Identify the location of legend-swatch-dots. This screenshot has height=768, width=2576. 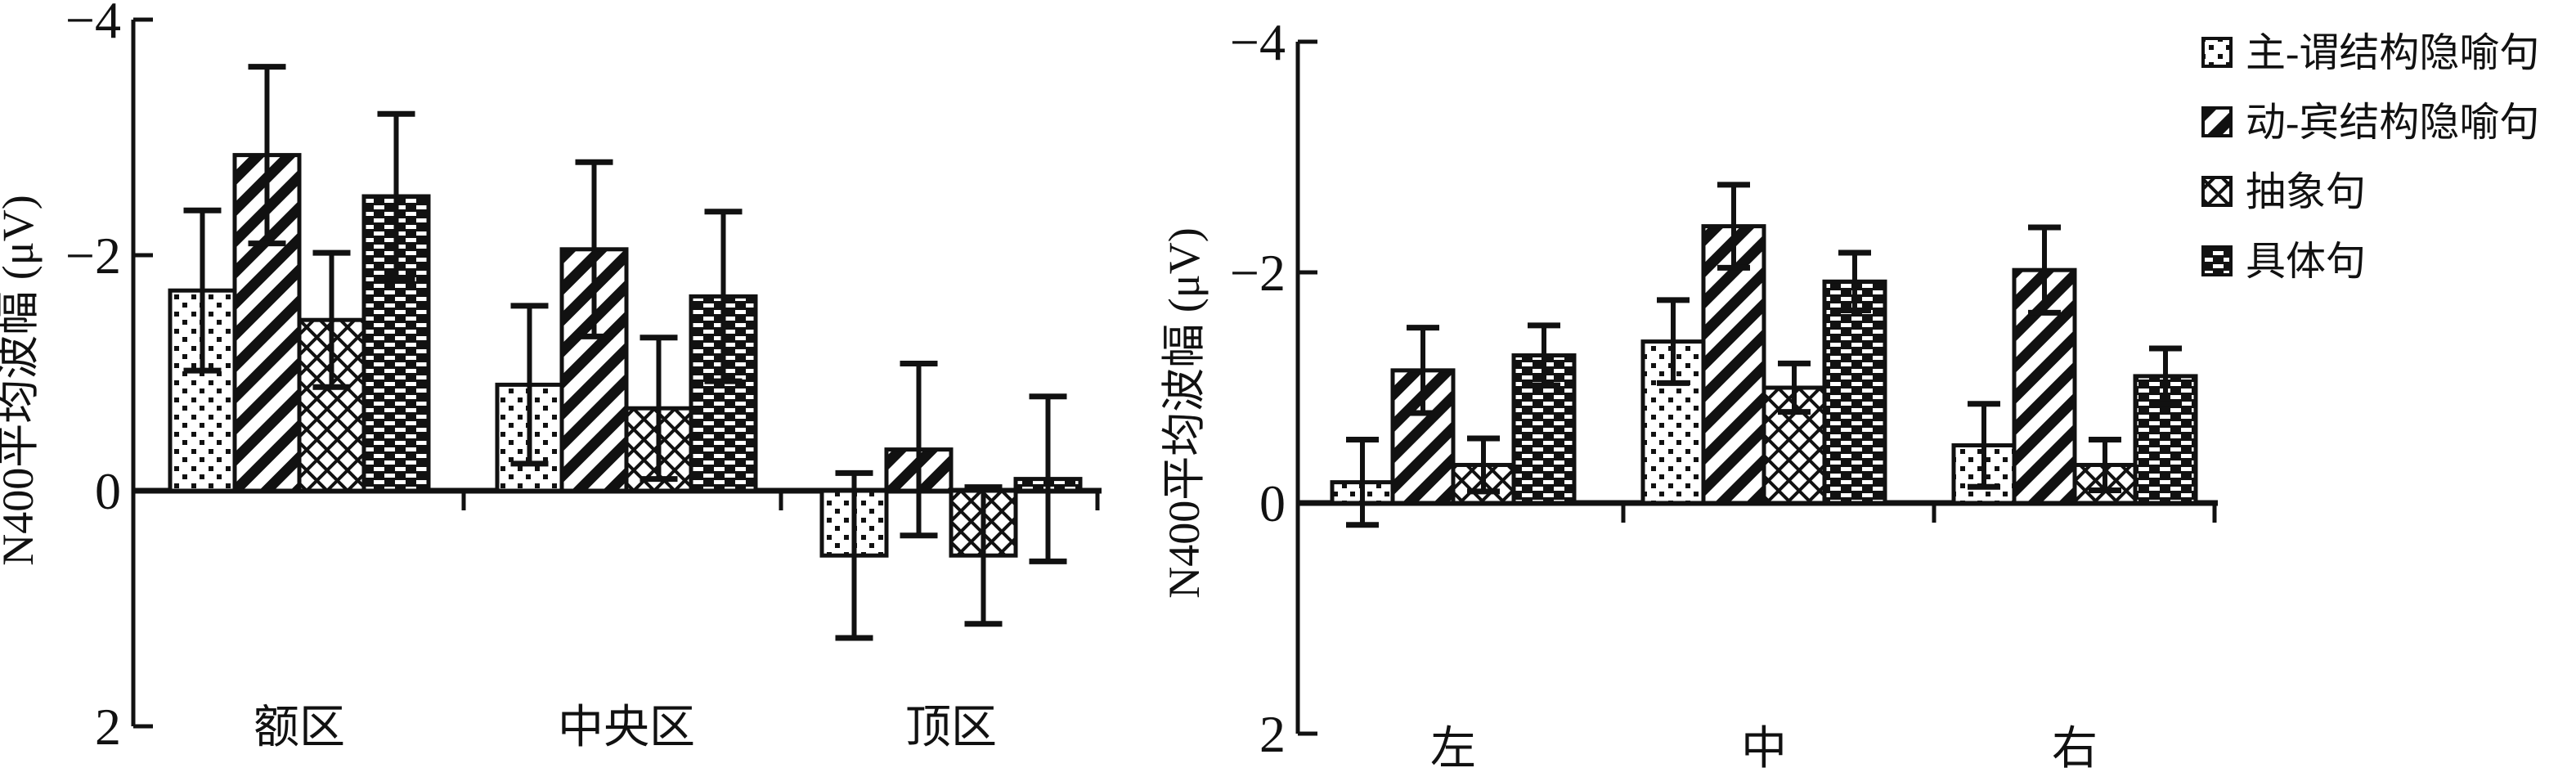
(2217, 52).